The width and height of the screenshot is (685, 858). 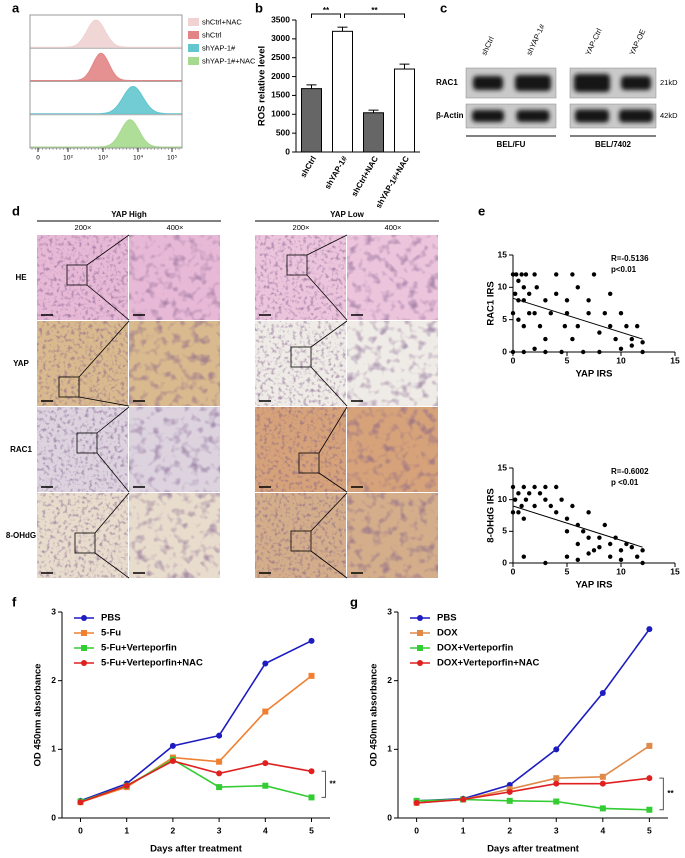 I want to click on histogram-curve, so click(x=106, y=66).